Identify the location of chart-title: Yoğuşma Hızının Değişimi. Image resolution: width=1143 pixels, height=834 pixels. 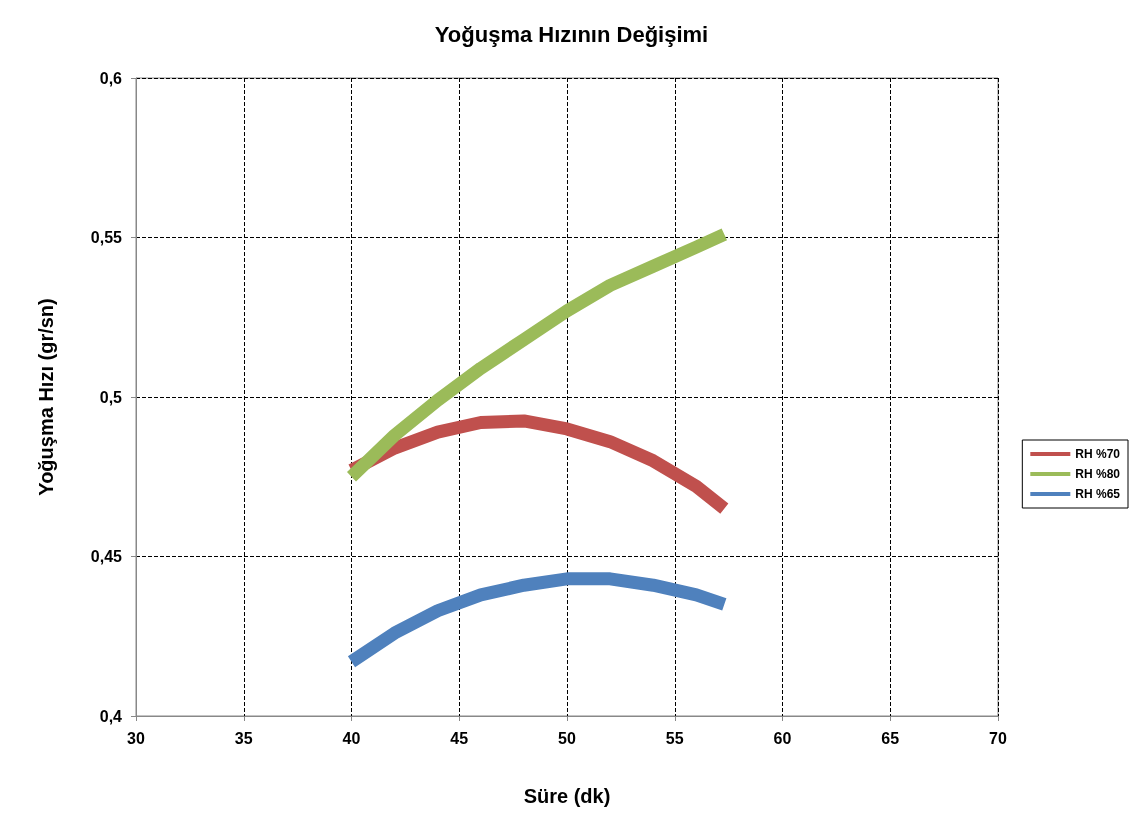
(571, 34).